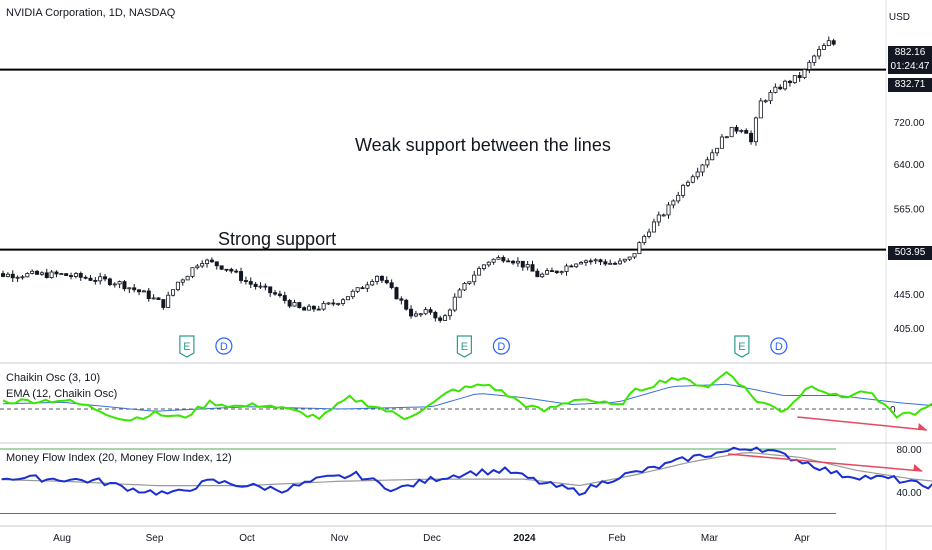 This screenshot has height=550, width=932. What do you see at coordinates (825, 462) in the screenshot?
I see `mfi-divergence-arrow` at bounding box center [825, 462].